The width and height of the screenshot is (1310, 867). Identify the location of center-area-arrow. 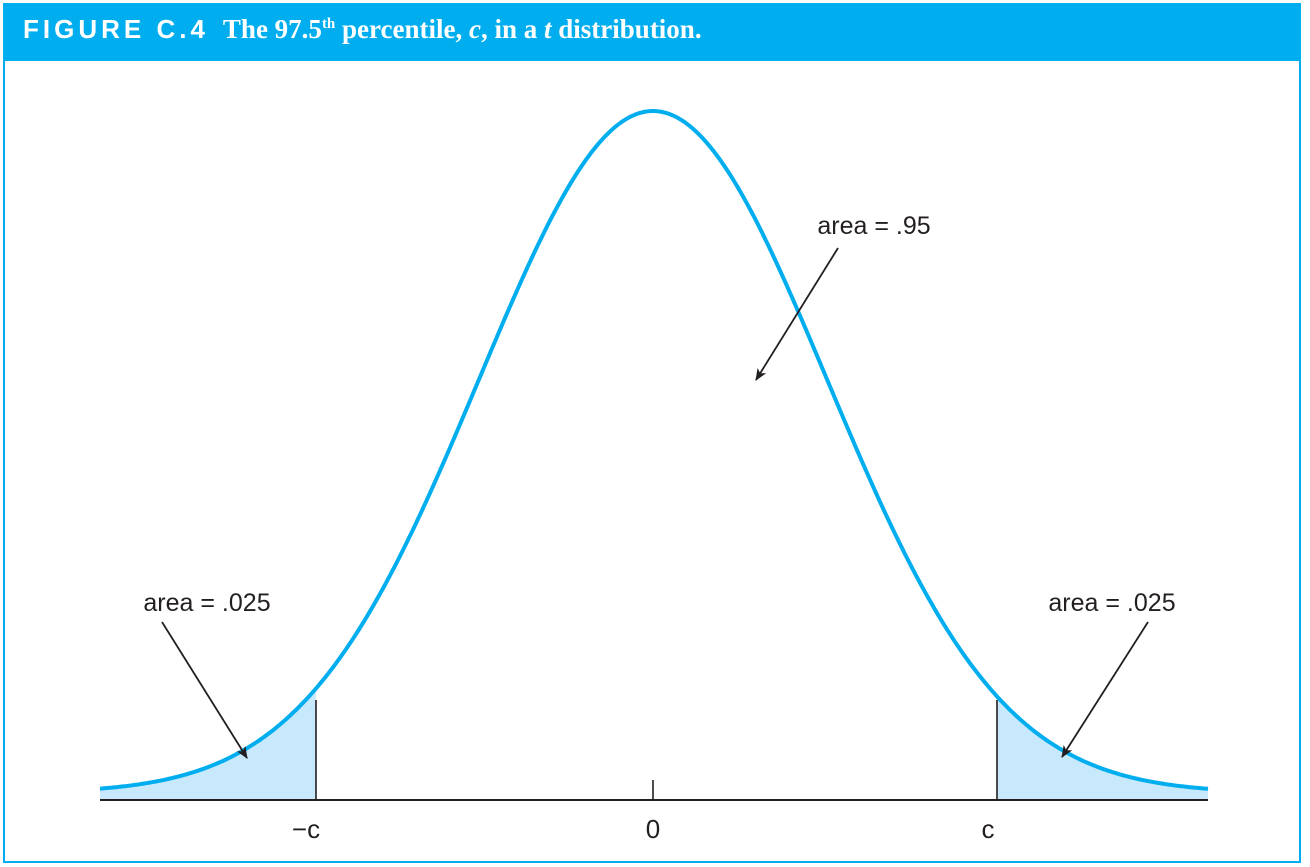
(797, 314).